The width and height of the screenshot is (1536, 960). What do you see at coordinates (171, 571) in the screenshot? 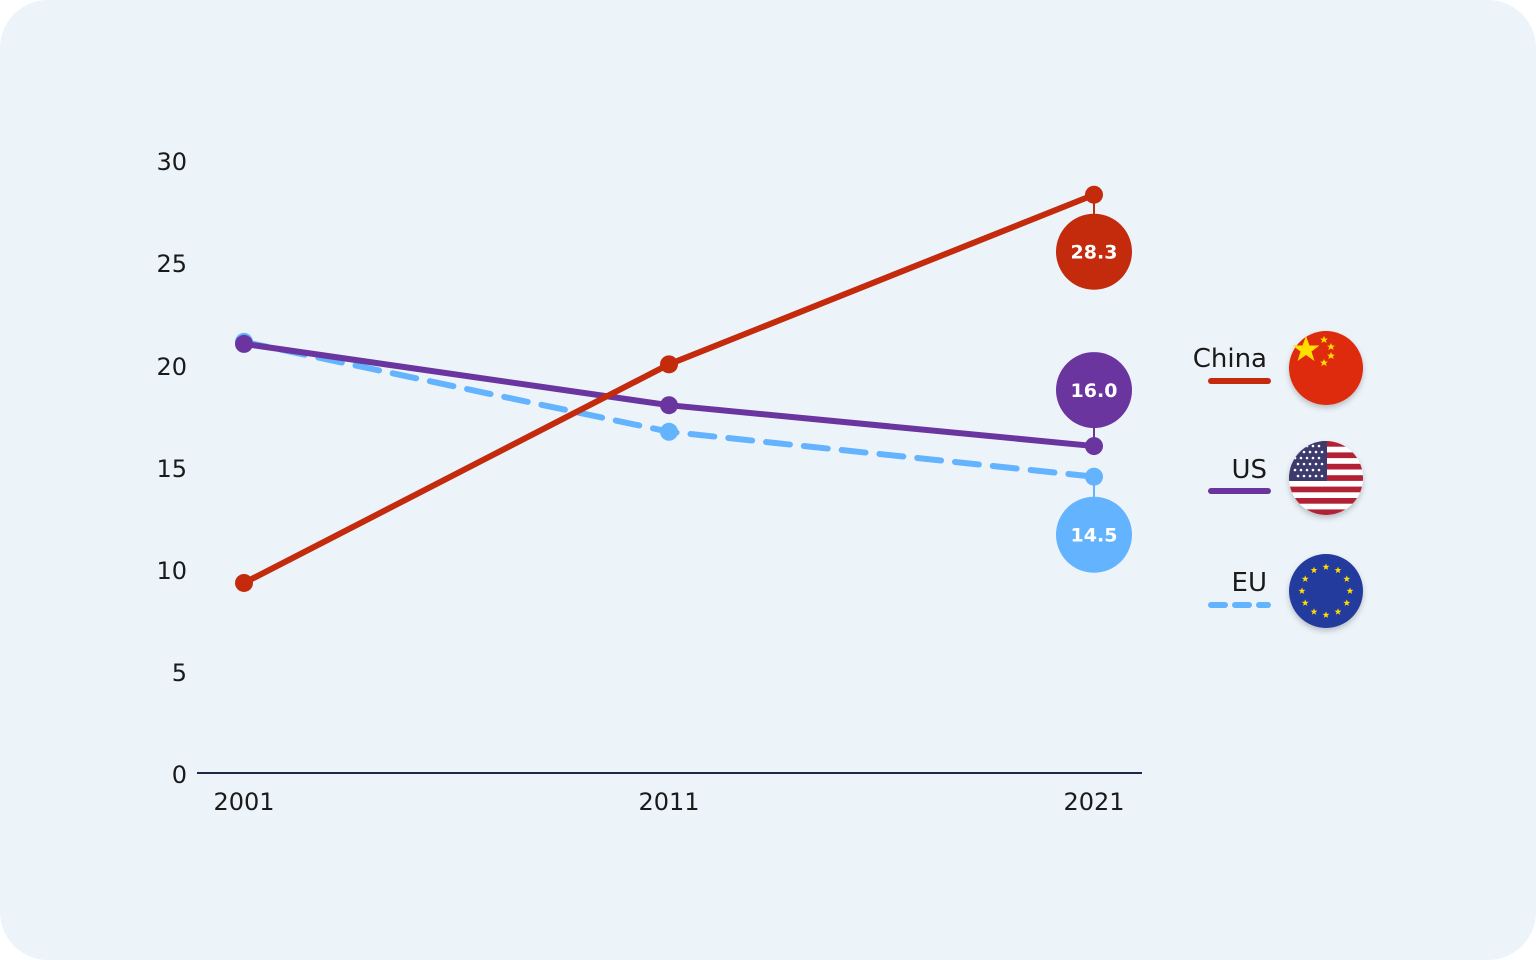
I see `y-tick-label: 10` at bounding box center [171, 571].